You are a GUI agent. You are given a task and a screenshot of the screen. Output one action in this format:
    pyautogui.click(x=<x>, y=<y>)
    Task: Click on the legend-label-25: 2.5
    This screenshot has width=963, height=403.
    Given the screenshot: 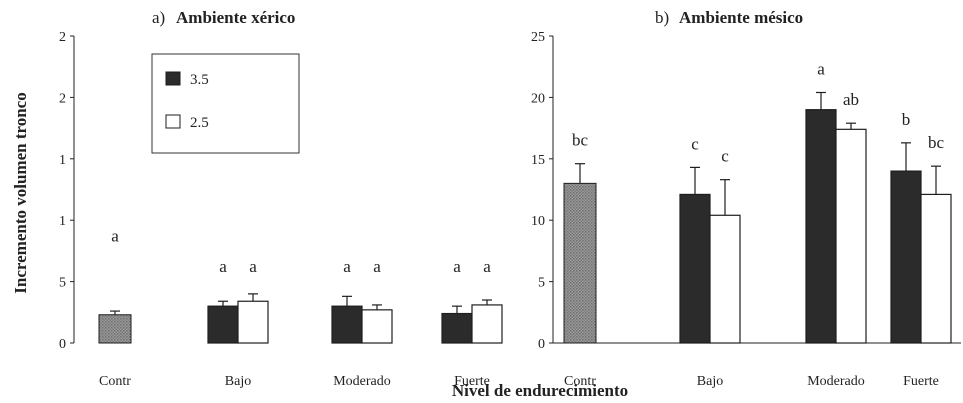 What is the action you would take?
    pyautogui.click(x=199, y=123)
    